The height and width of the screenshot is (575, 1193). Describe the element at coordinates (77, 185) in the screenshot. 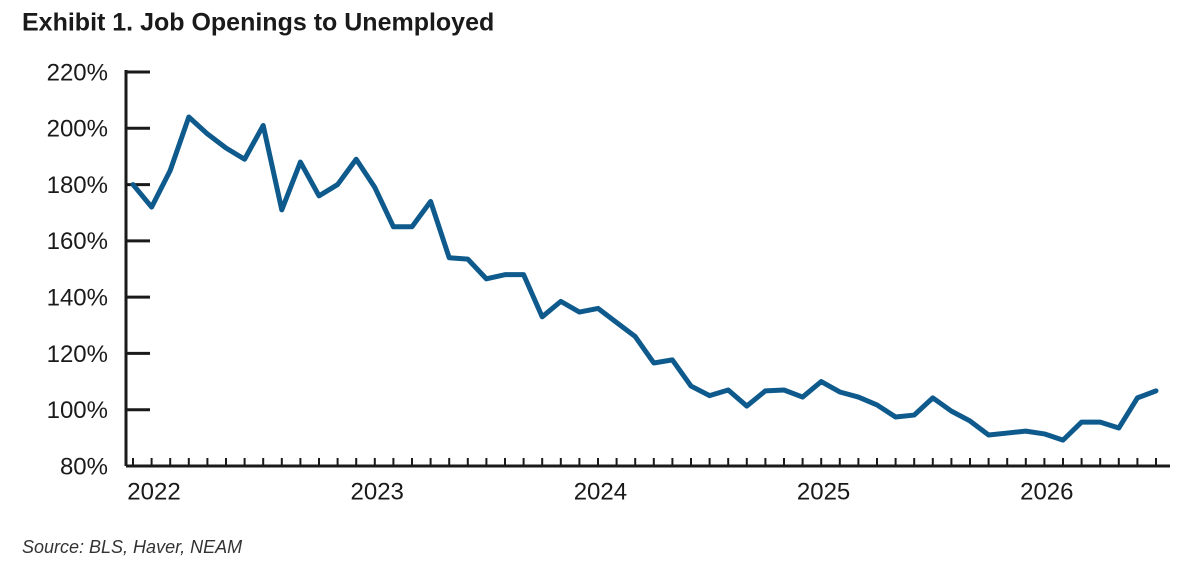

I see `y-tick-label: 180%` at that location.